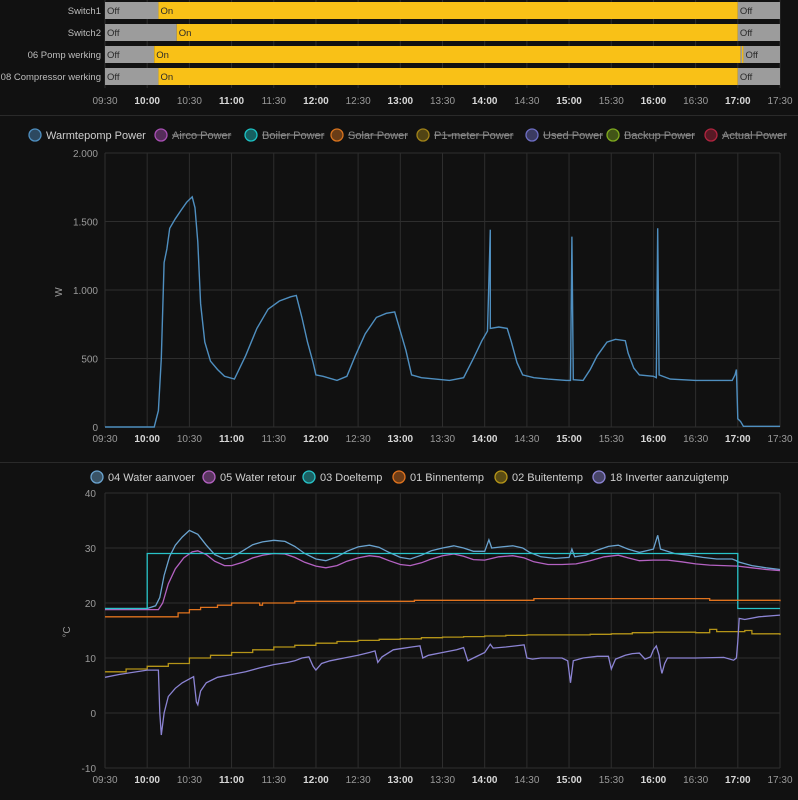 The width and height of the screenshot is (798, 800). I want to click on legend-item-backup-power: Backup Power, so click(659, 136).